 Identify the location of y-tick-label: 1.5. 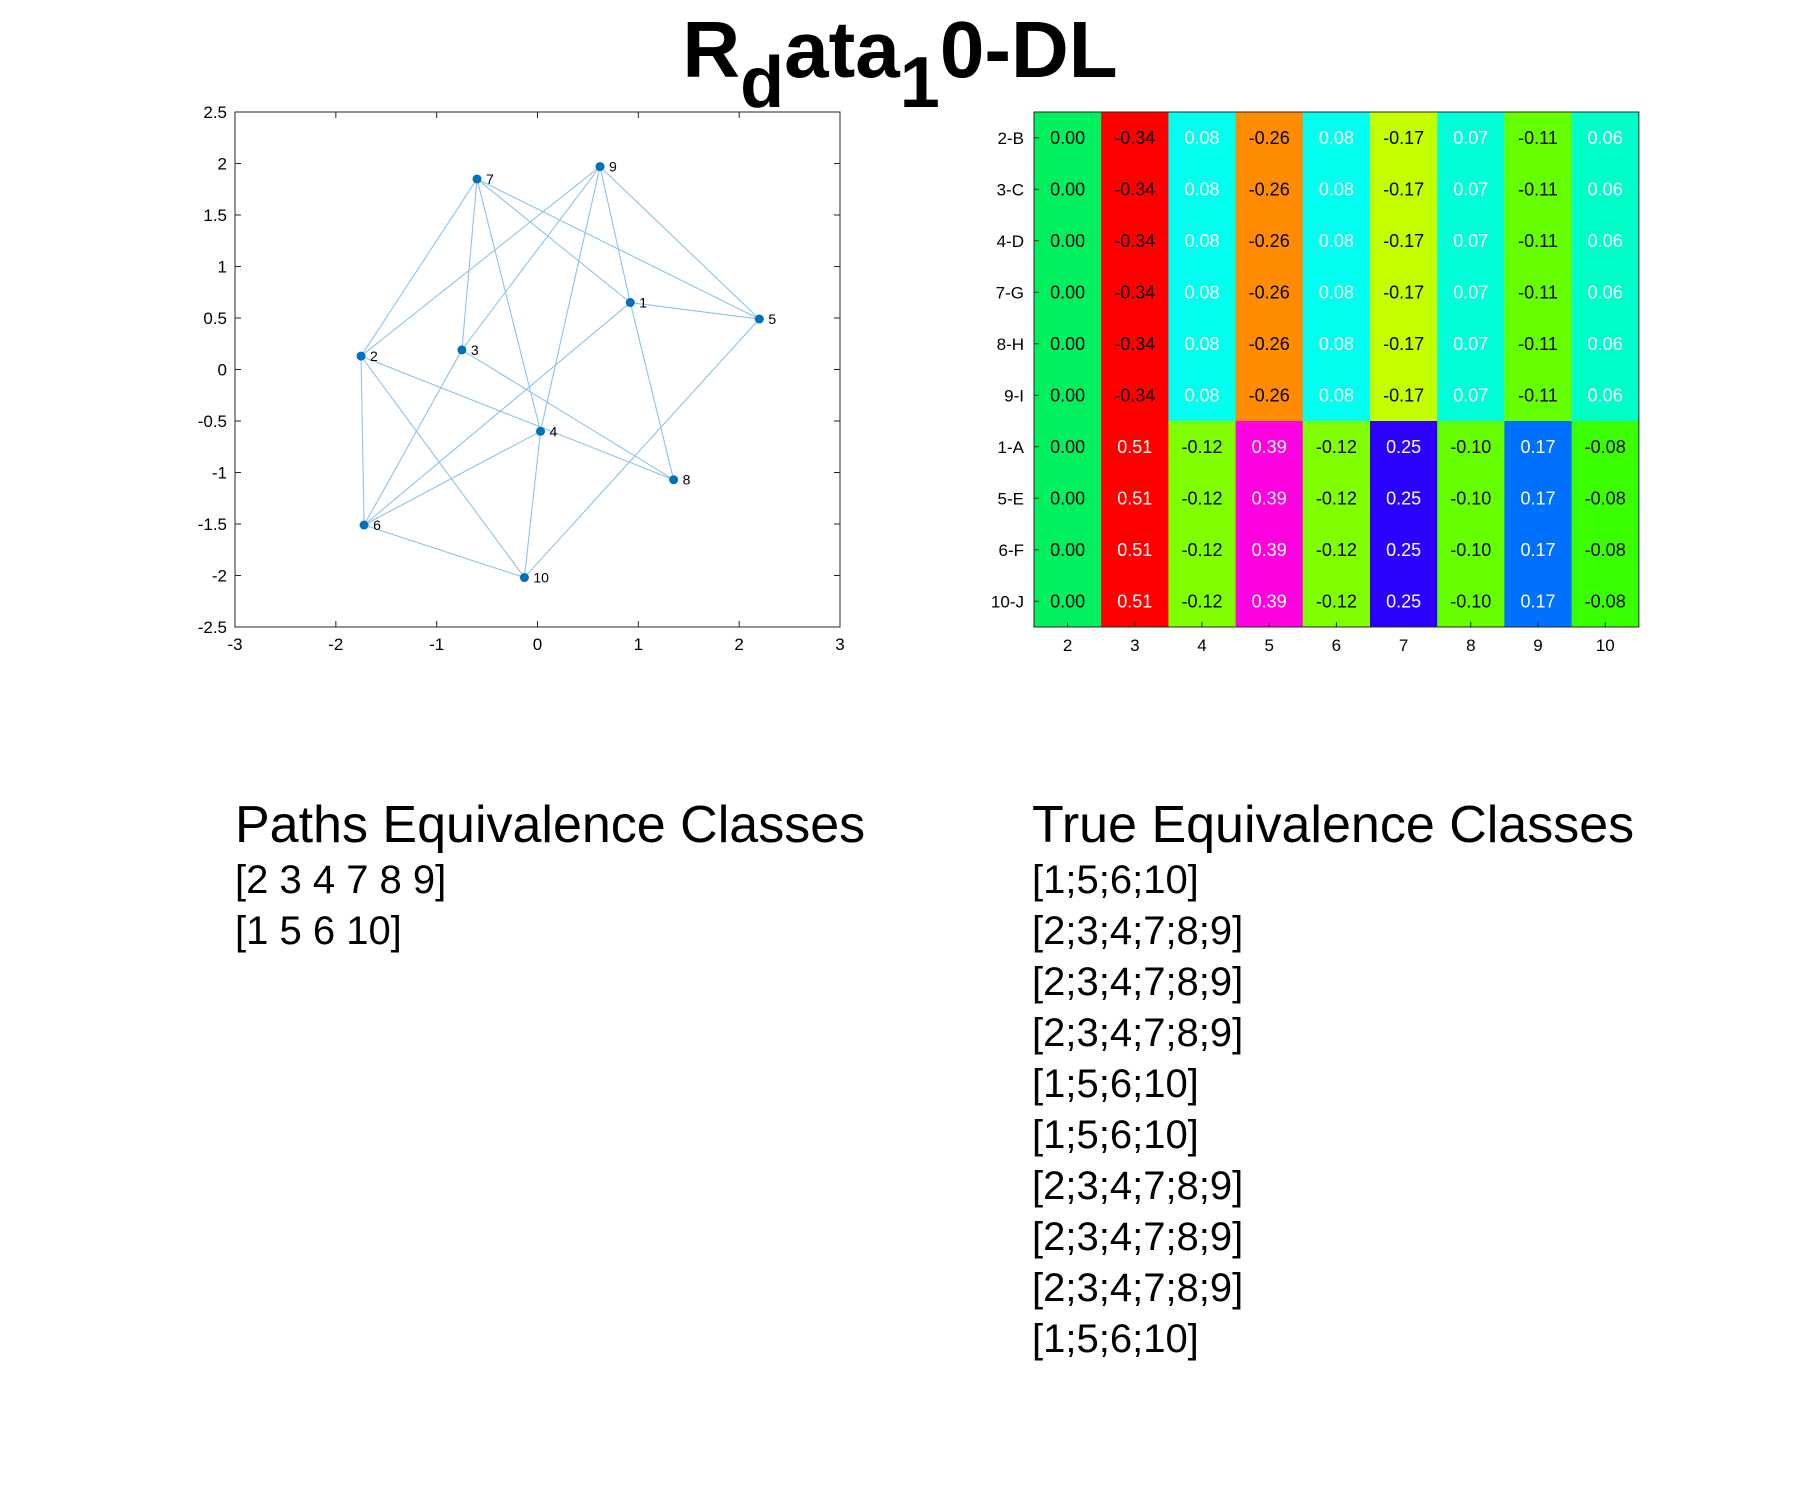
(215, 215).